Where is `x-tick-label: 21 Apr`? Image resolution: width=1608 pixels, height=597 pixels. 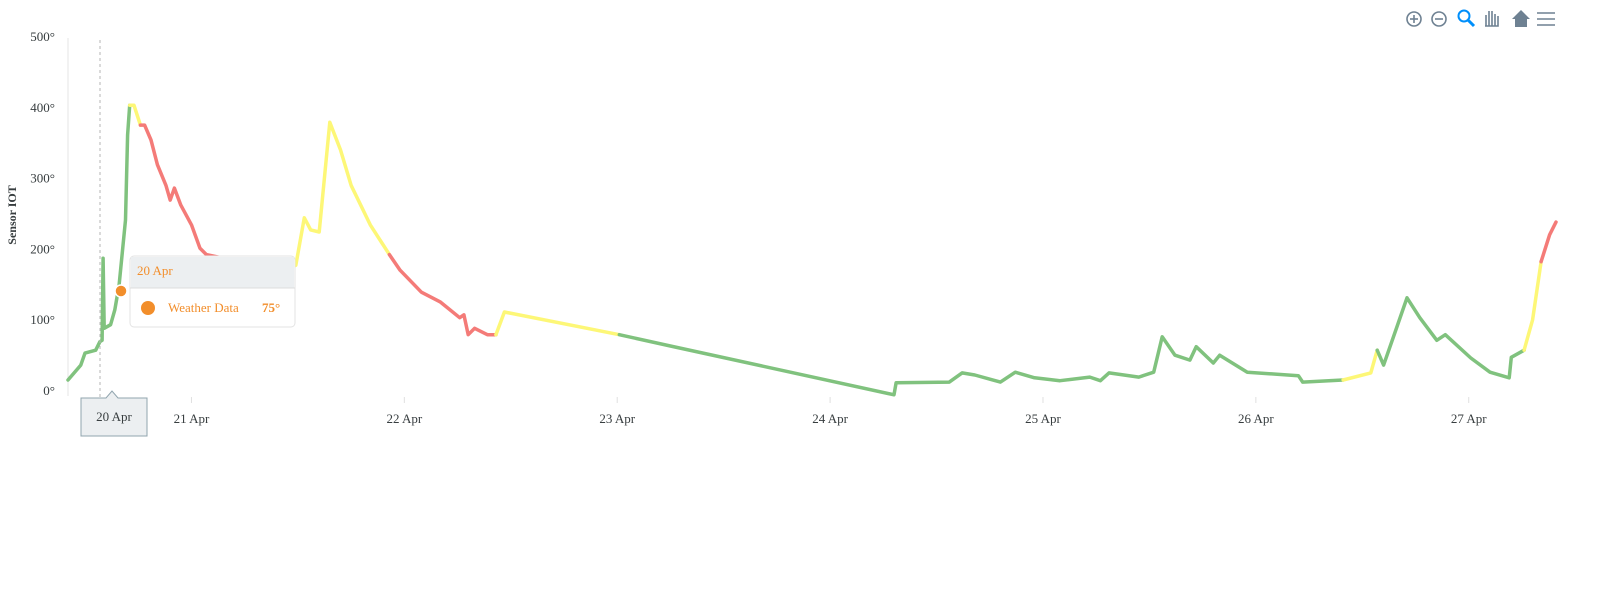 x-tick-label: 21 Apr is located at coordinates (192, 418).